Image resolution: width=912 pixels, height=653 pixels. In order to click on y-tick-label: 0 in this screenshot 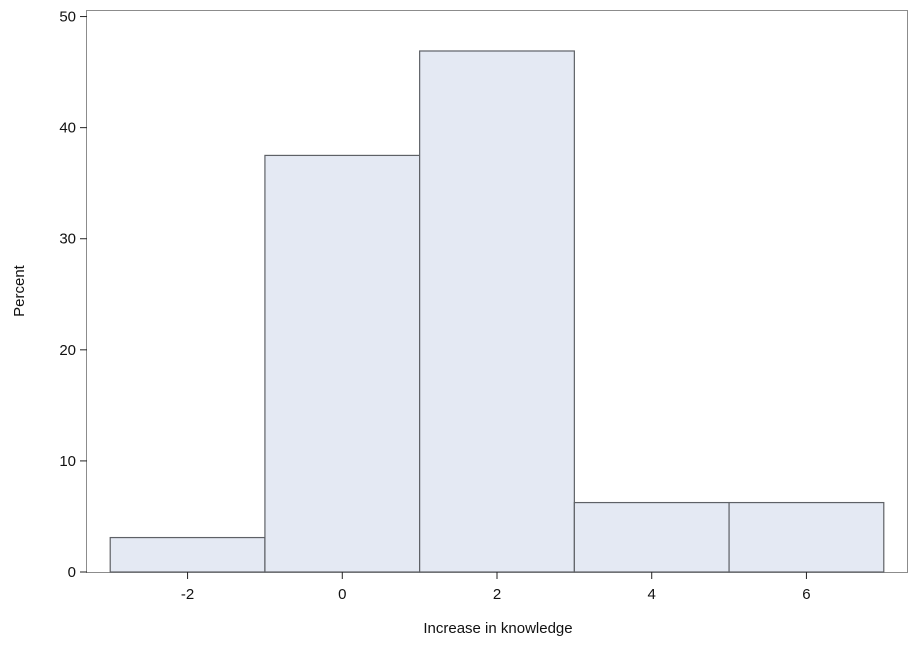, I will do `click(72, 572)`.